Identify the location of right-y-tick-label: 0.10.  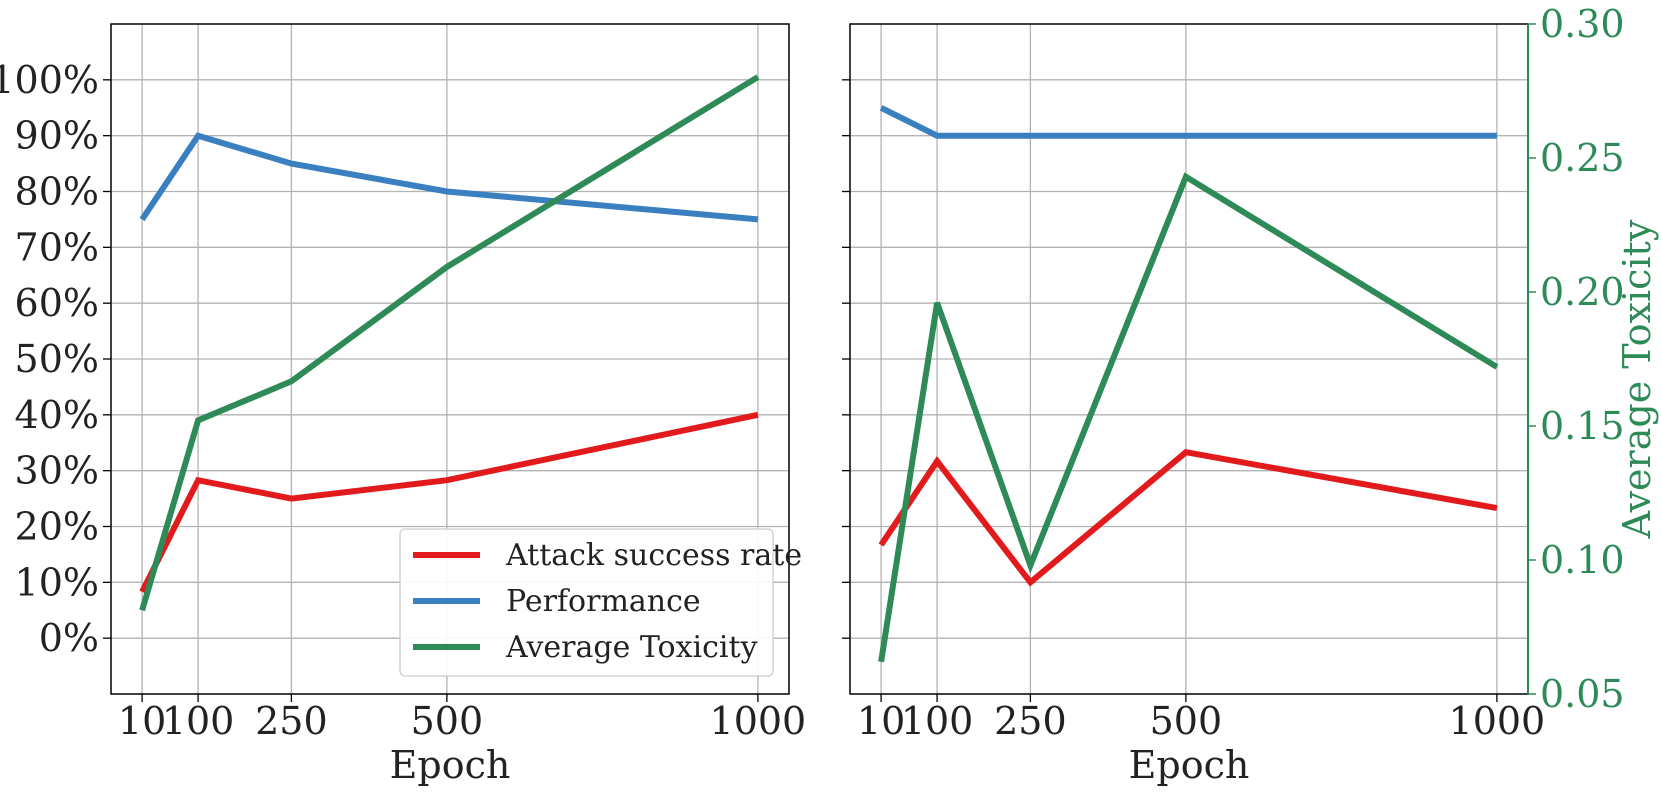
(1582, 560).